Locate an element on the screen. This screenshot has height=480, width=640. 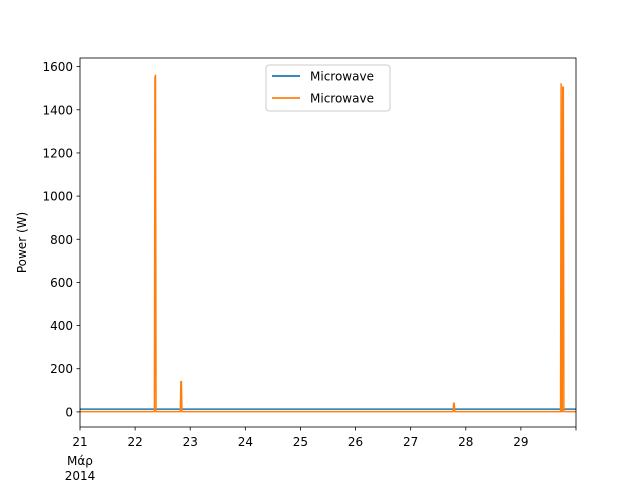
legend-label-2: Microwave is located at coordinates (342, 99).